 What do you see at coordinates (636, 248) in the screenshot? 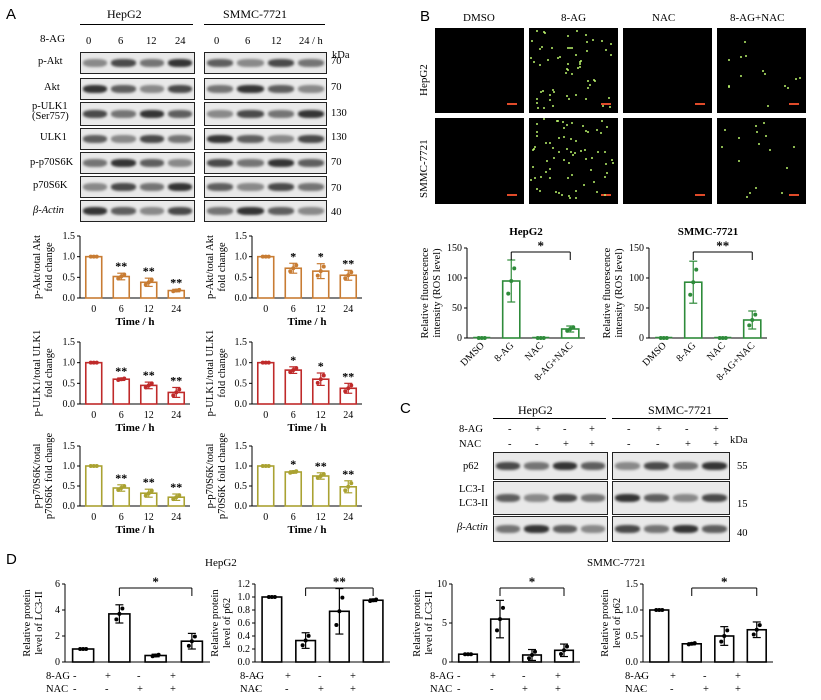
I see `y-tick-label: 150` at bounding box center [636, 248].